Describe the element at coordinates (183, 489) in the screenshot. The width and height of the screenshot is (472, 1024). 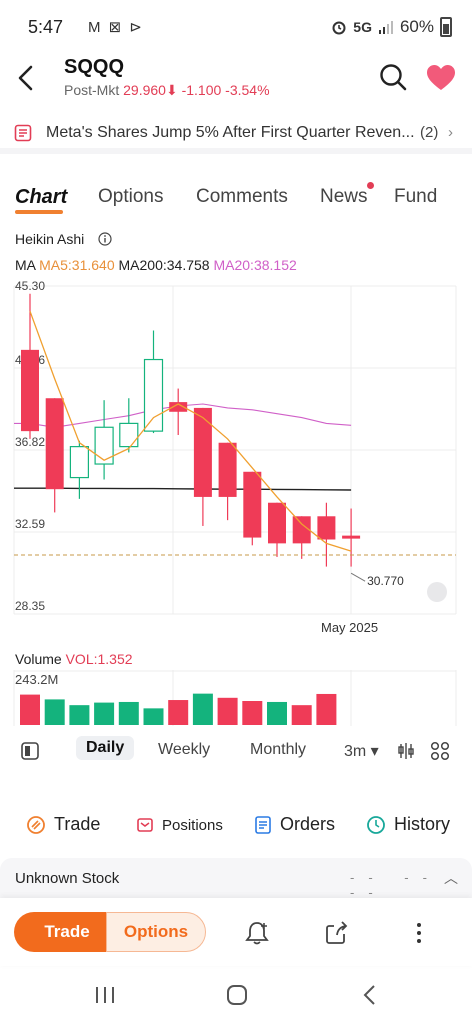
I see `ma200-line` at that location.